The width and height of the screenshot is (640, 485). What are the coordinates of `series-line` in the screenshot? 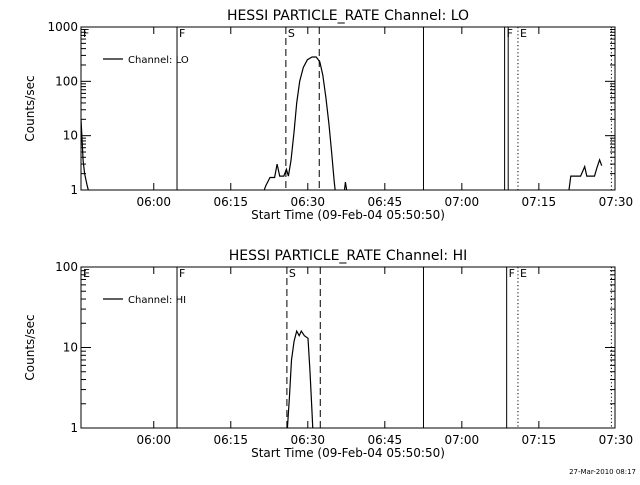 It's located at (300, 378).